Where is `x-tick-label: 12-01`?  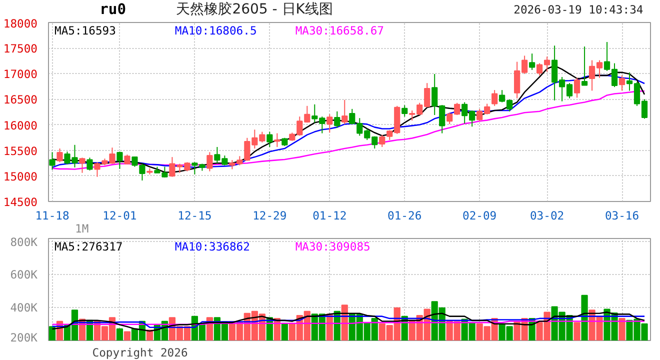 x-tick-label: 12-01 is located at coordinates (119, 215).